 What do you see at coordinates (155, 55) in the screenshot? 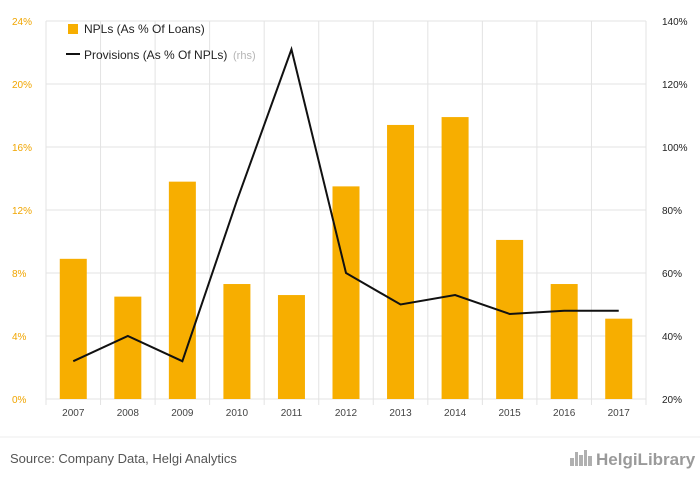
I see `legend-label-provisions: Provisions (As % Of NPLs)` at bounding box center [155, 55].